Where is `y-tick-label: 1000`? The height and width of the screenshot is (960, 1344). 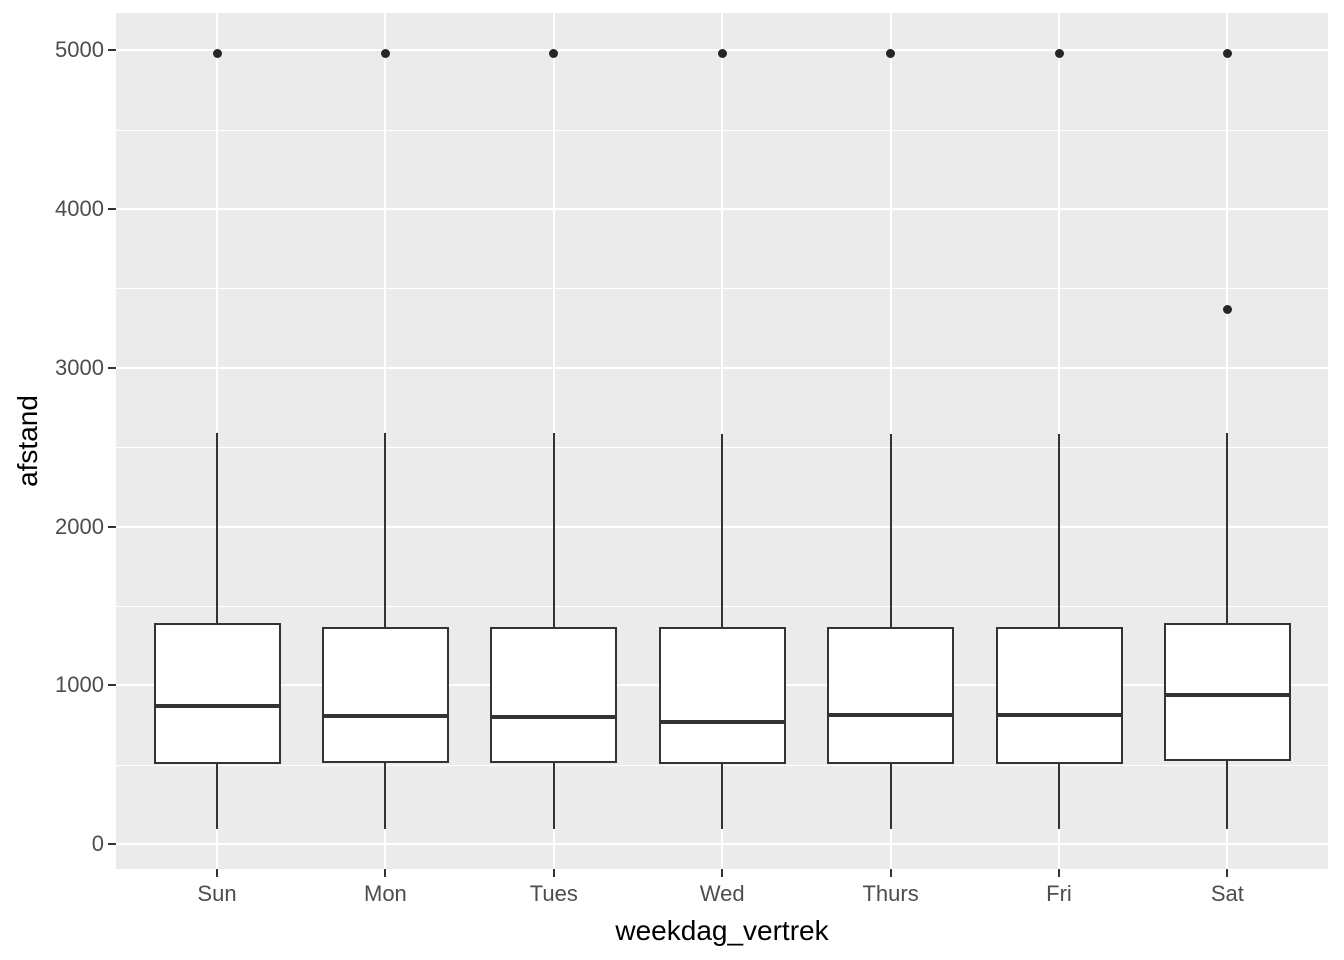
y-tick-label: 1000 is located at coordinates (79, 685).